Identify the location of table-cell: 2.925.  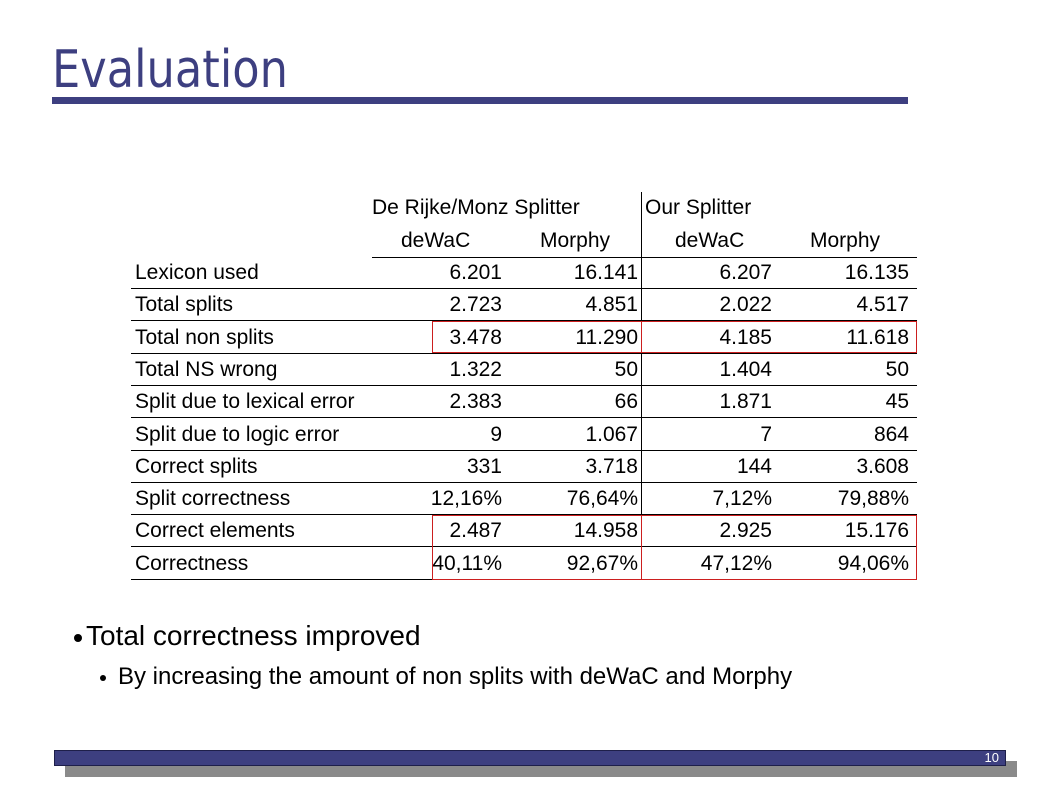
(745, 530).